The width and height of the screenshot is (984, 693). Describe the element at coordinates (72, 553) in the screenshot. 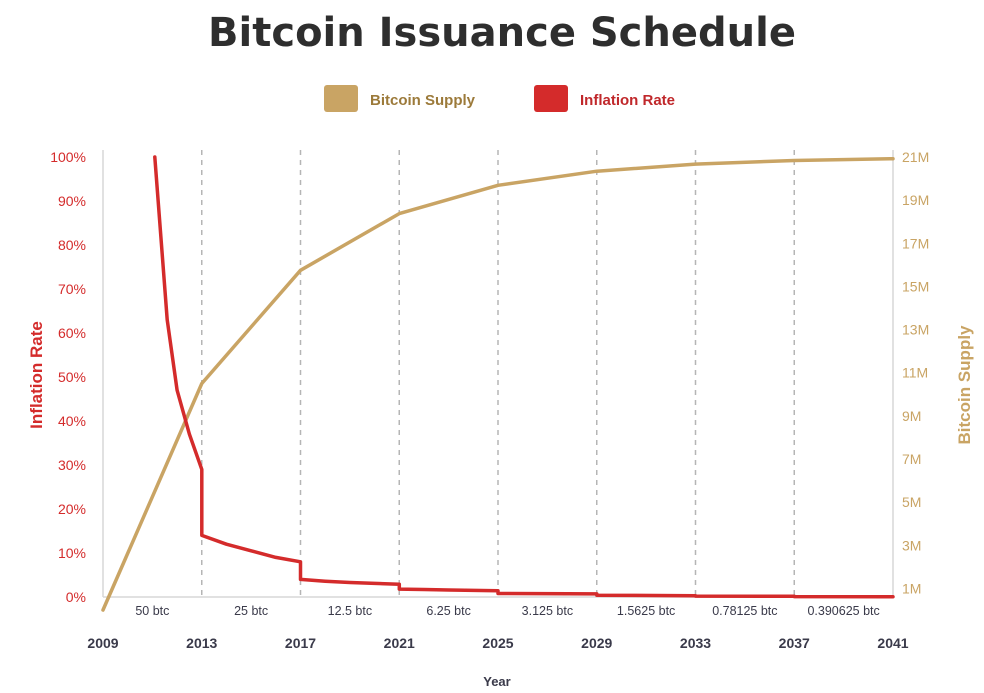

I see `y-left-tick-label: 10%` at that location.